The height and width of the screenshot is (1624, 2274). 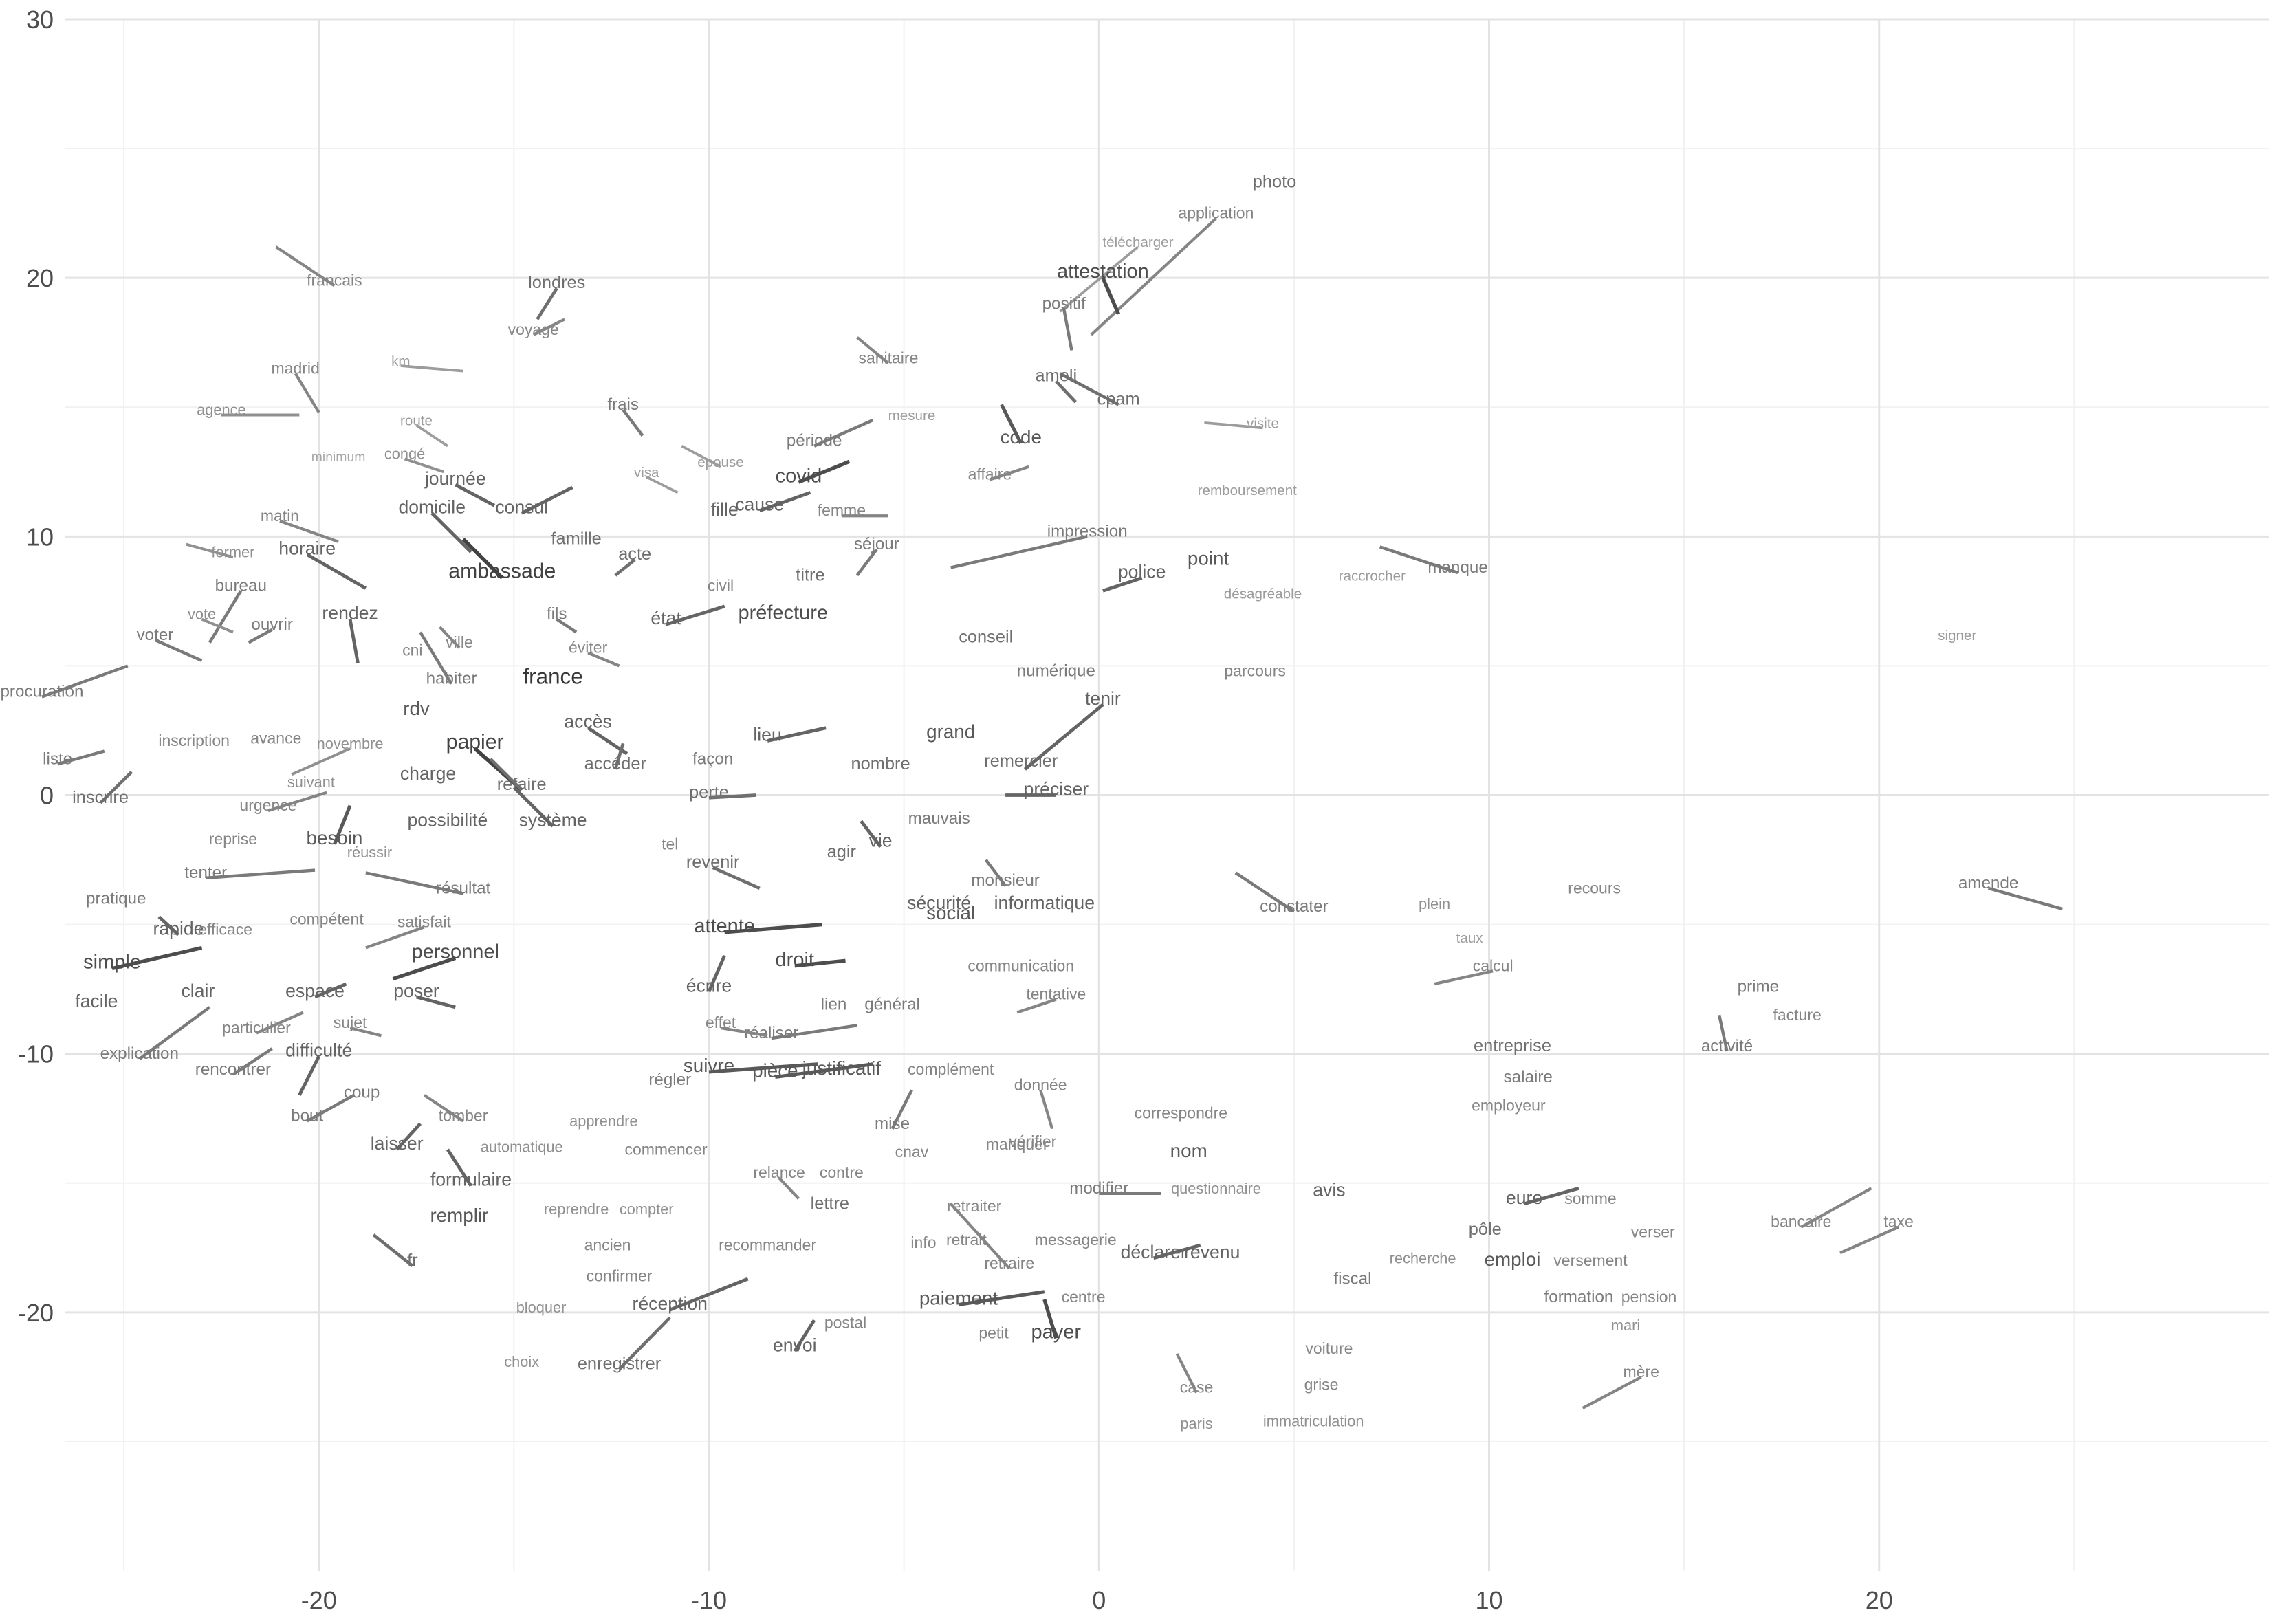 I want to click on word-point: tenir, so click(x=1072, y=729).